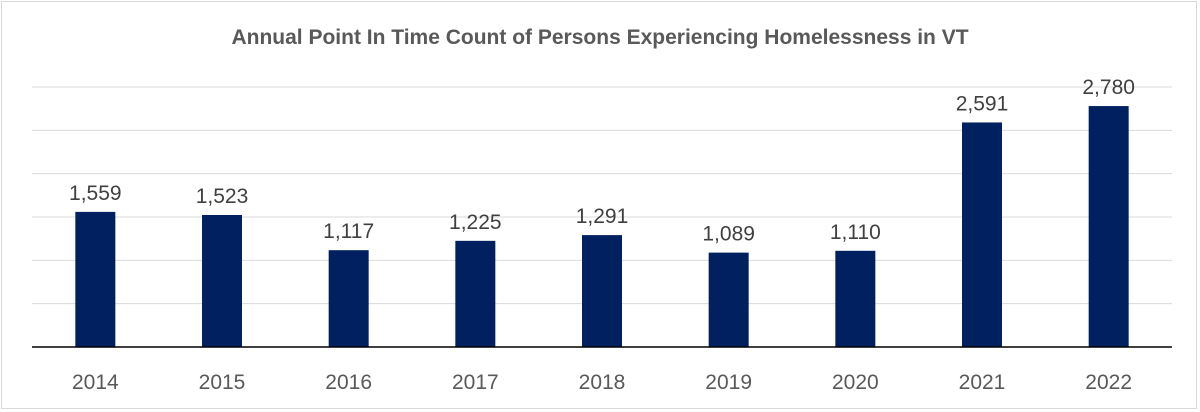 The width and height of the screenshot is (1200, 412). Describe the element at coordinates (348, 298) in the screenshot. I see `bar-2016` at that location.